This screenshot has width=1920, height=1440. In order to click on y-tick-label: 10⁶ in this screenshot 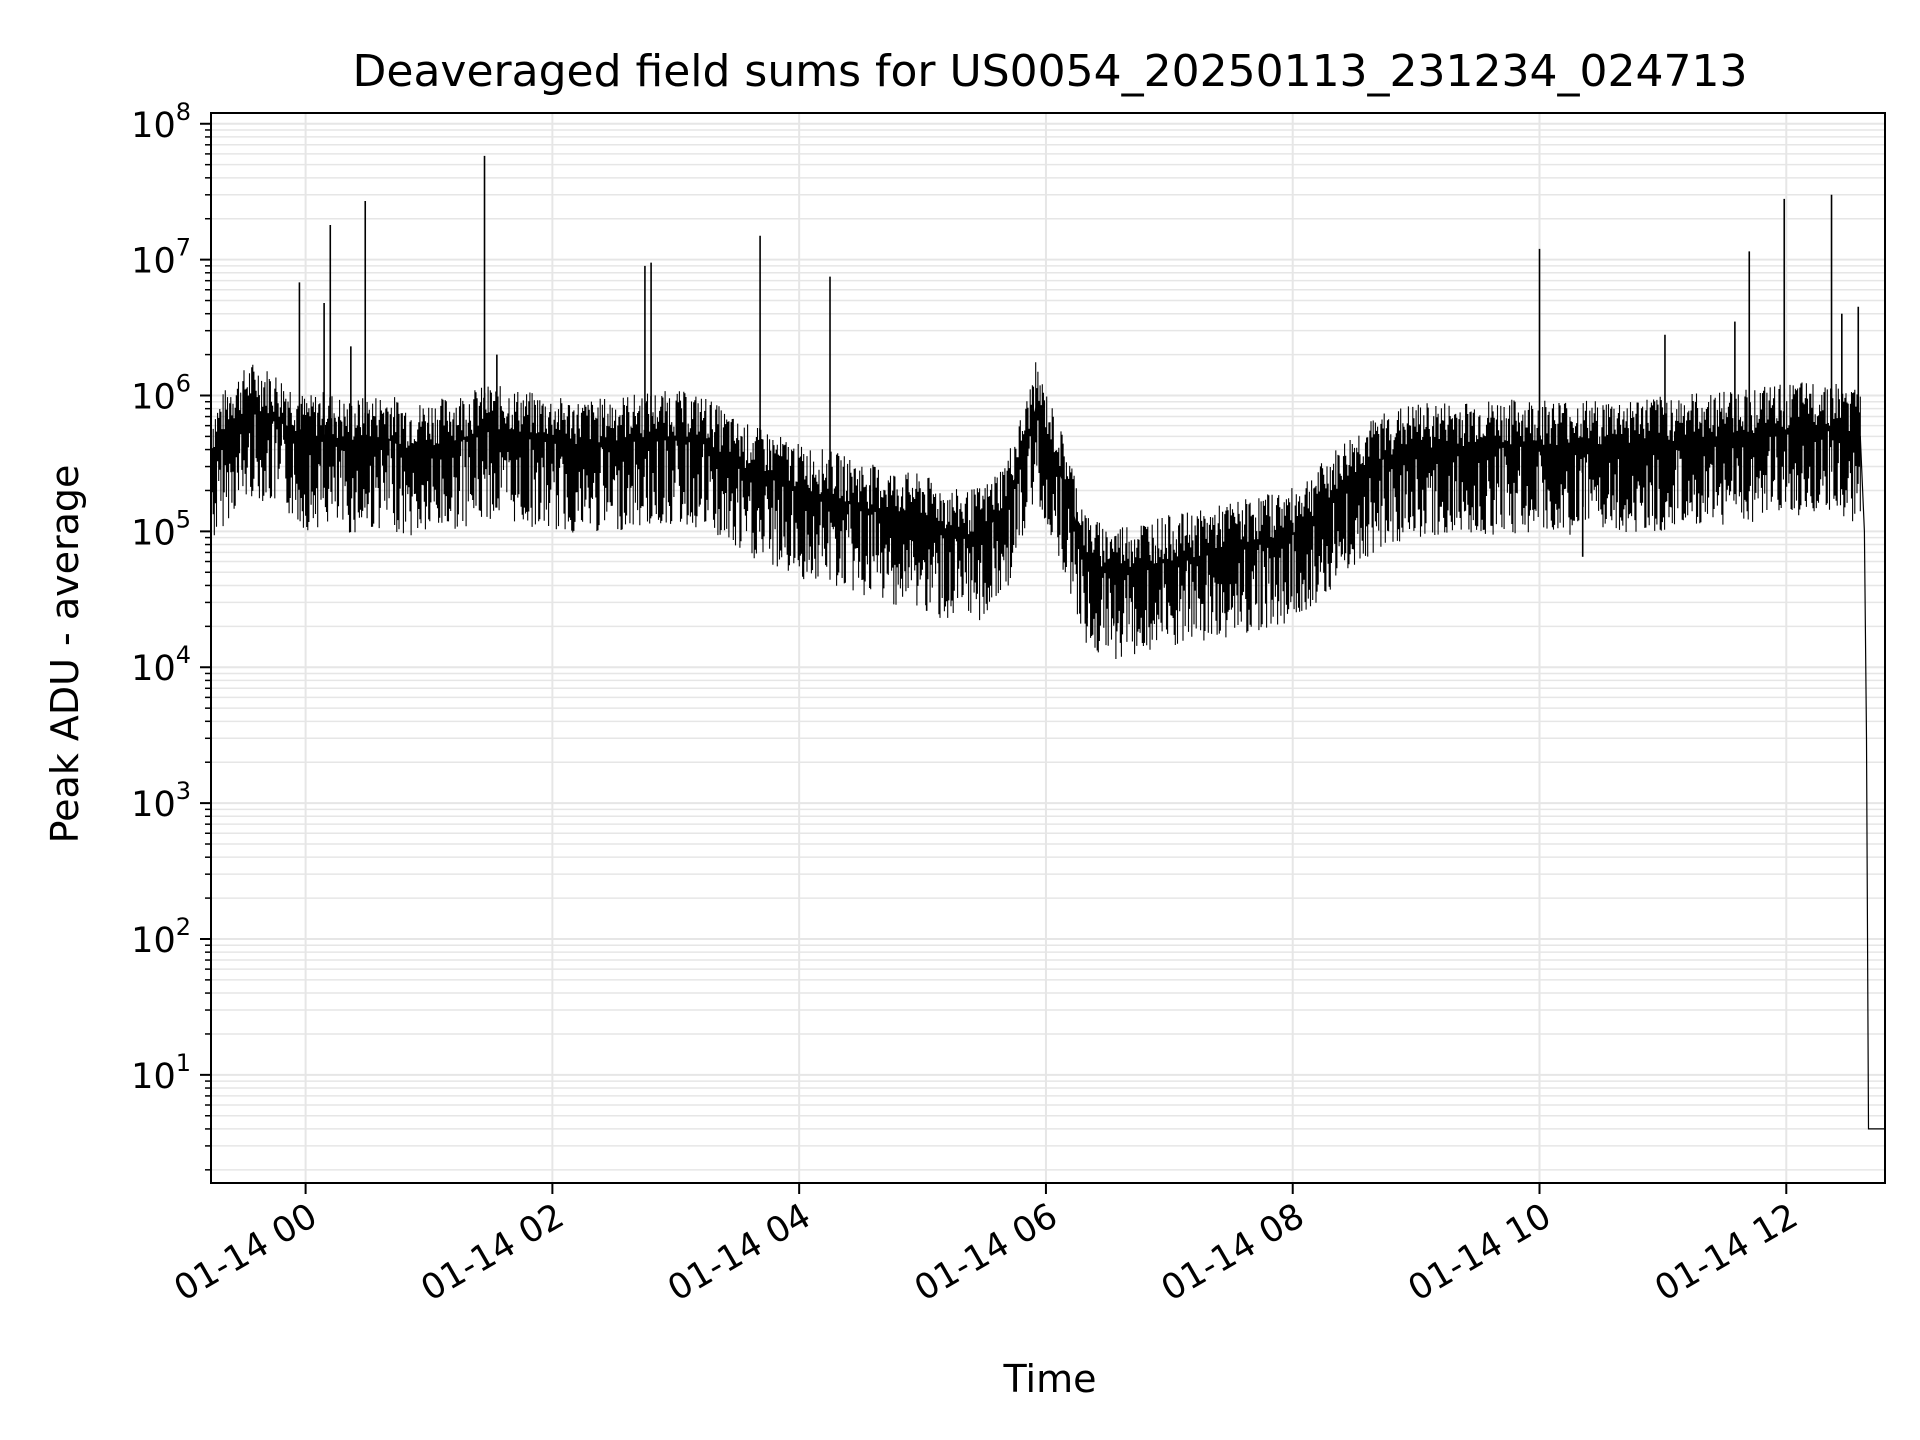, I will do `click(161, 394)`.